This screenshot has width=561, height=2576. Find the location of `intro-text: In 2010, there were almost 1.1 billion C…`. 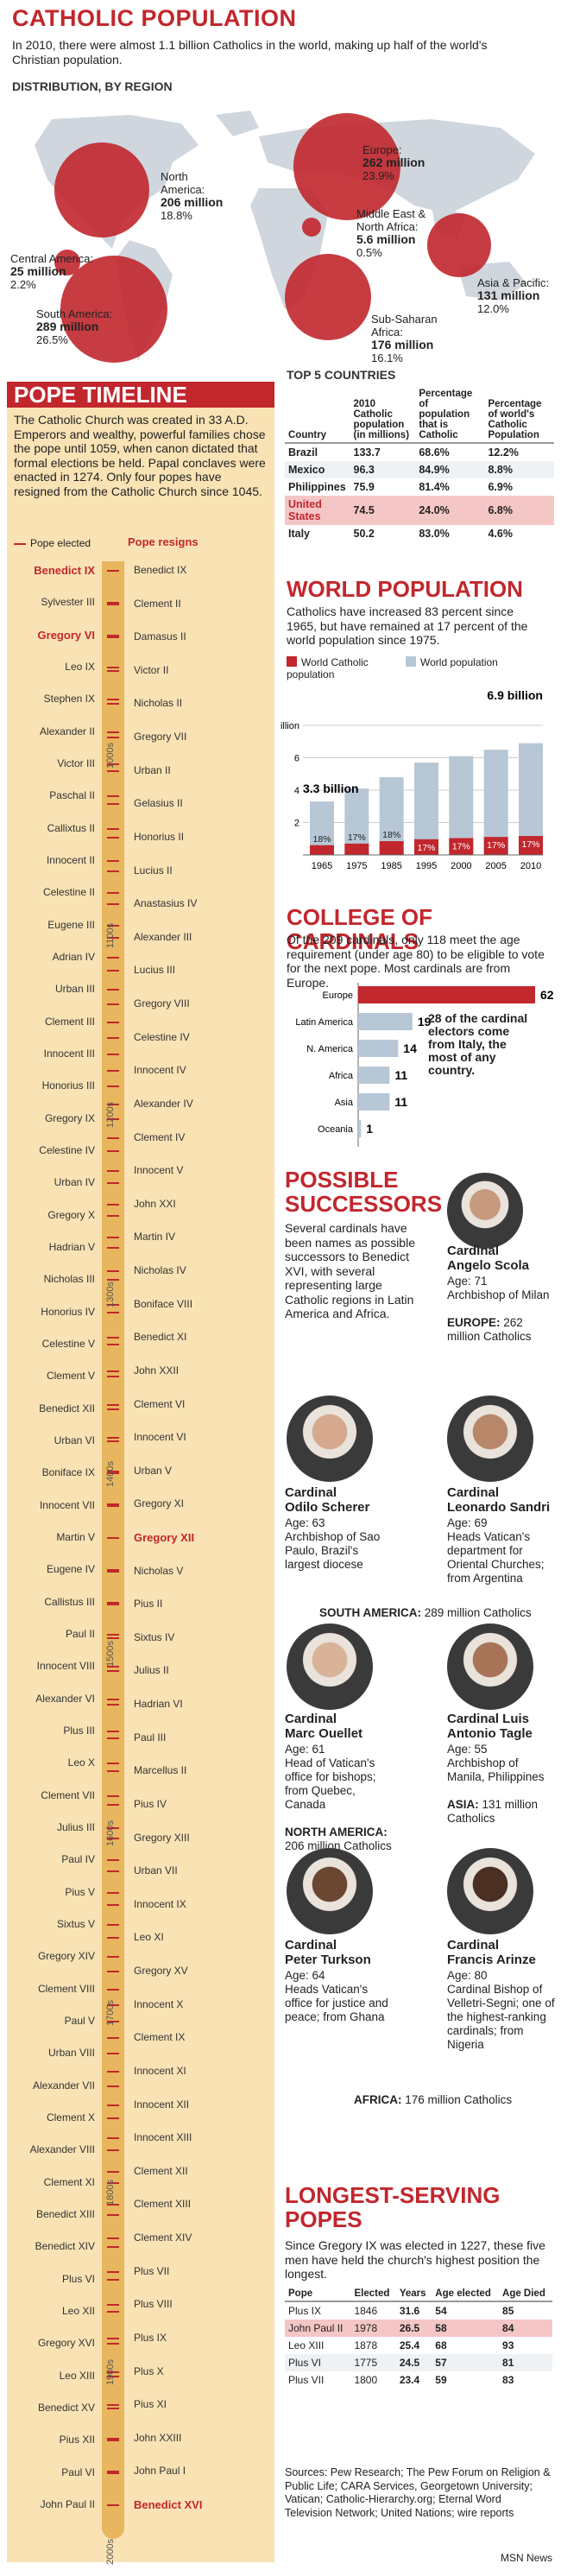

intro-text: In 2010, there were almost 1.1 billion C… is located at coordinates (250, 52).